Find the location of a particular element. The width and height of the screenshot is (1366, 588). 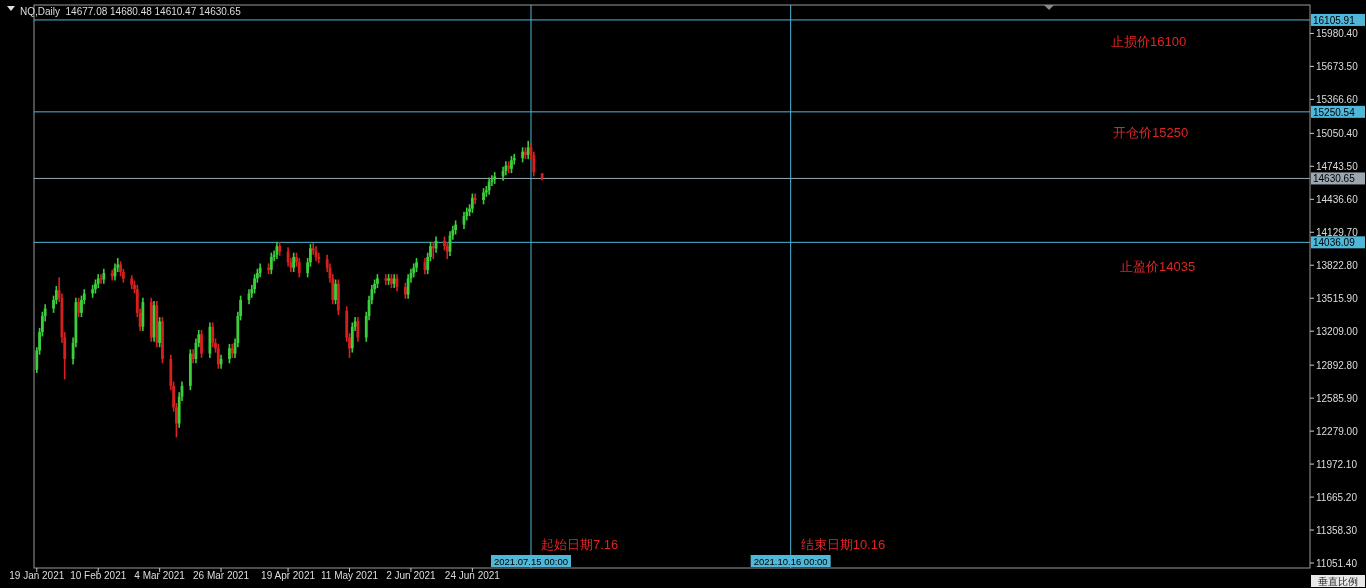

ref-line-label: 14630.65 is located at coordinates (1334, 179).